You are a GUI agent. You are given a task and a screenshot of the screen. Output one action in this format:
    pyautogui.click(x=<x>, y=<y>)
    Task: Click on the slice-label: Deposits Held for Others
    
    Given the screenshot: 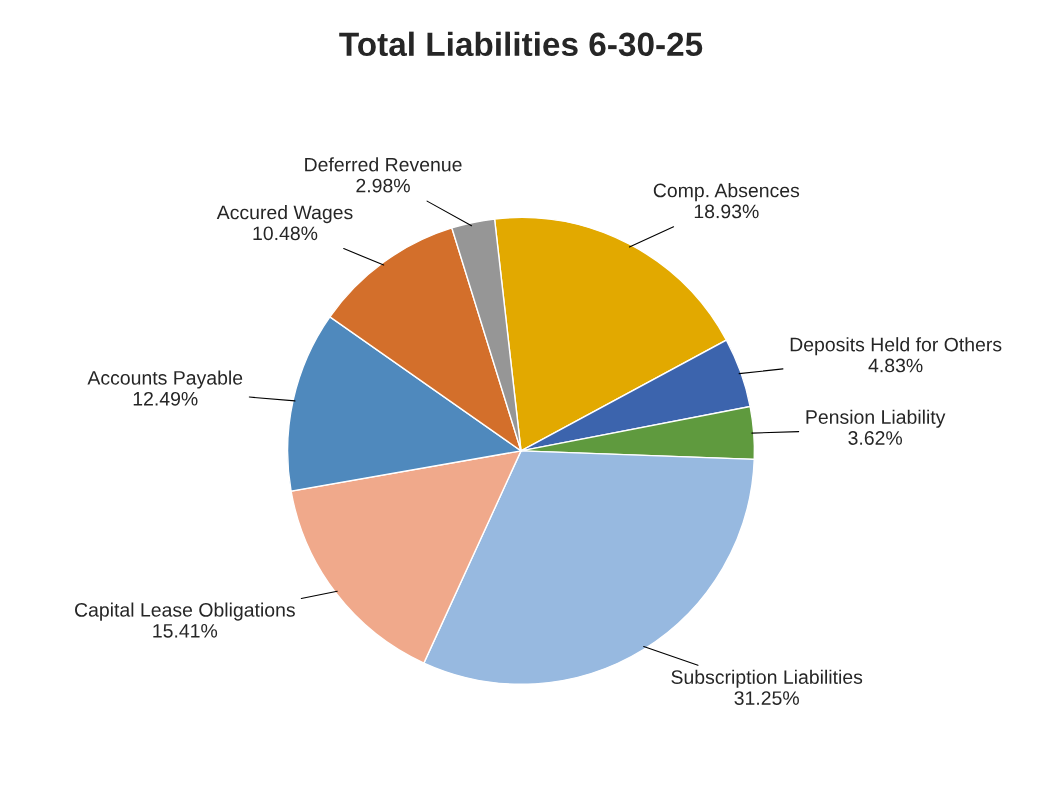 What is the action you would take?
    pyautogui.click(x=896, y=346)
    